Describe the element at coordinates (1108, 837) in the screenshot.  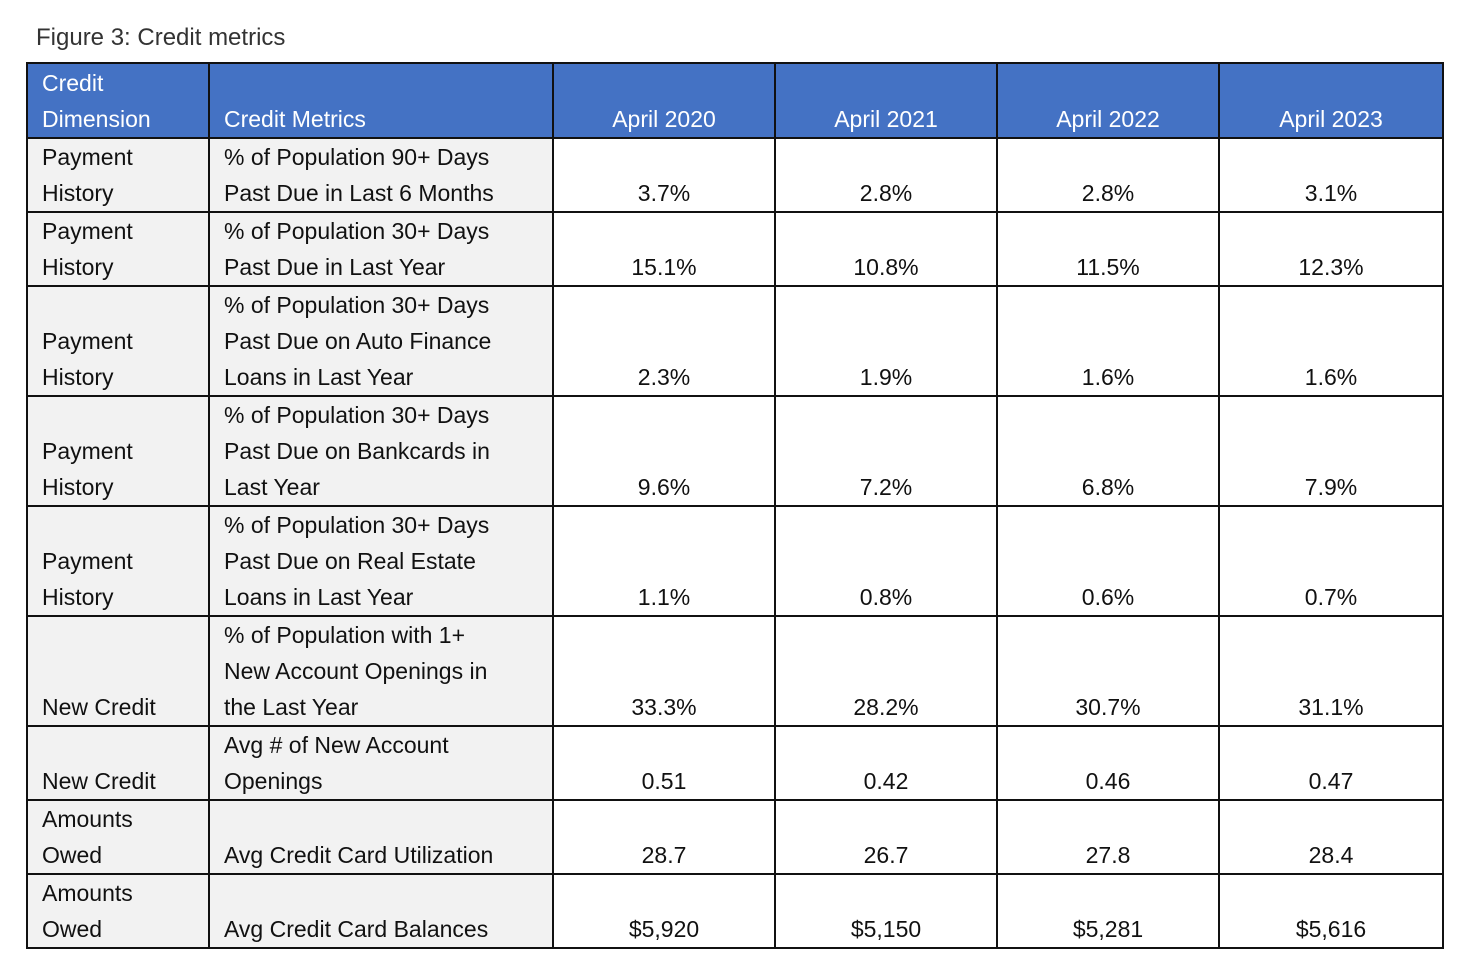
I see `value-cell: 27.8` at that location.